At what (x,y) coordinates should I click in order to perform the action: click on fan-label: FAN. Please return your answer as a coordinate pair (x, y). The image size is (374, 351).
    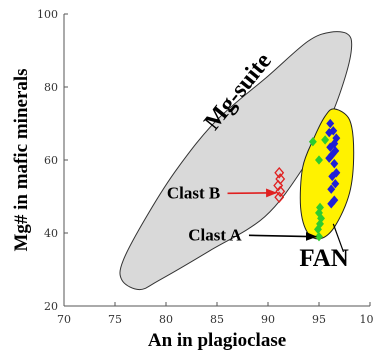
    Looking at the image, I should click on (324, 258).